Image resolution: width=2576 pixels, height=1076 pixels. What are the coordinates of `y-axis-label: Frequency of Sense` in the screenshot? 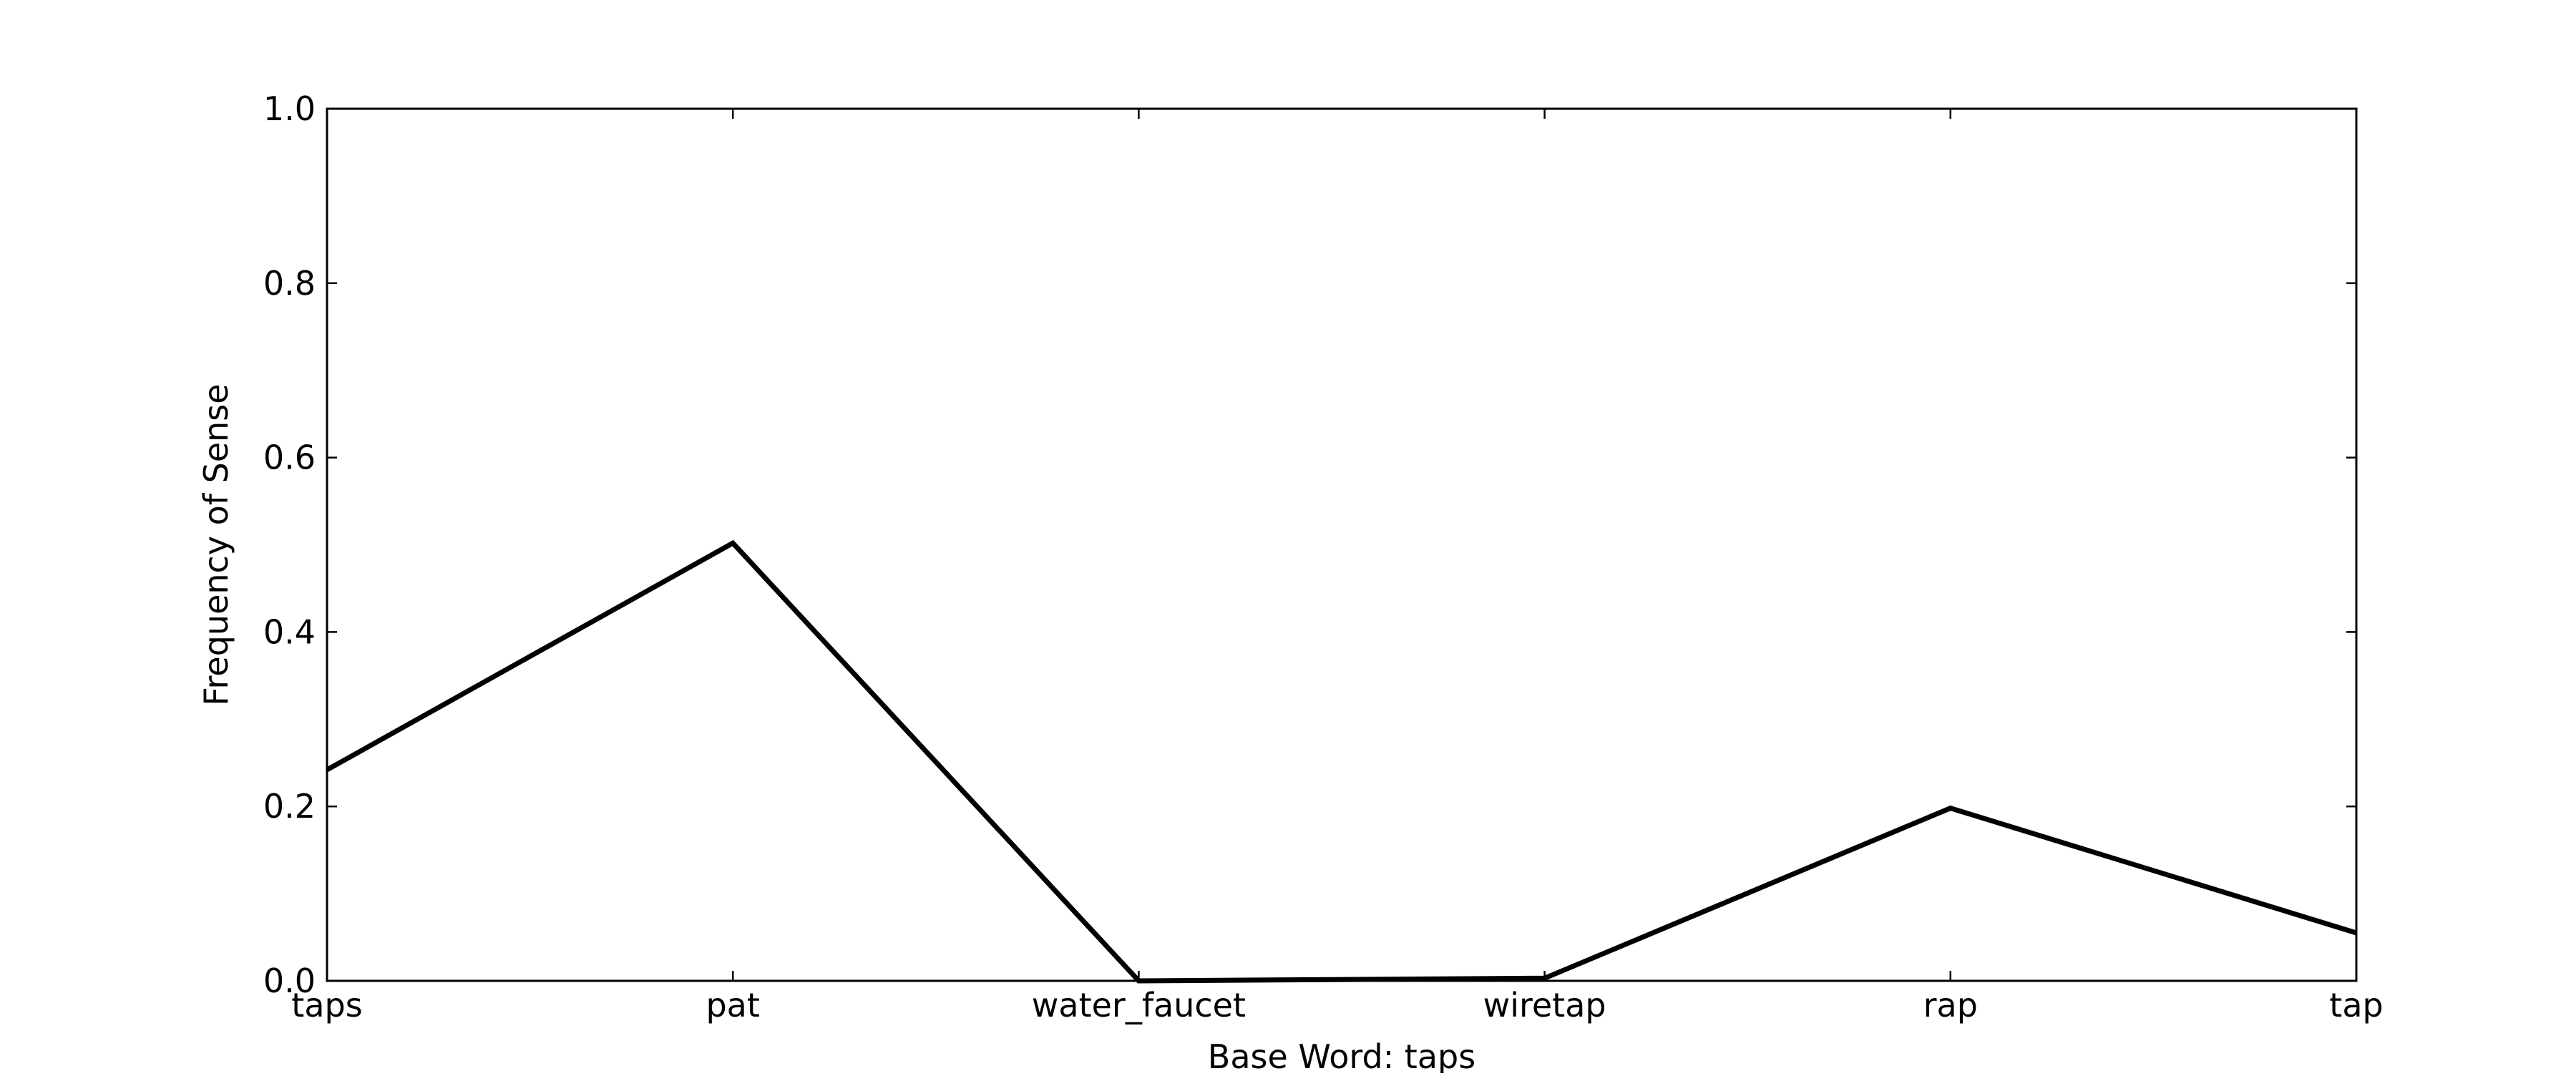 It's located at (216, 544).